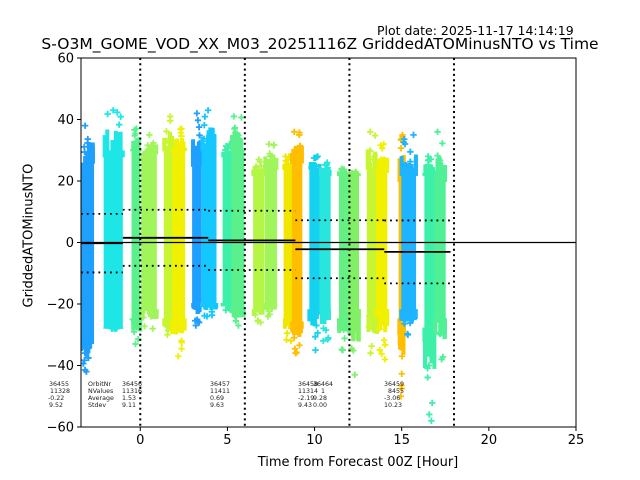 This screenshot has width=640, height=480. What do you see at coordinates (60, 391) in the screenshot?
I see `stat-value: 11328` at bounding box center [60, 391].